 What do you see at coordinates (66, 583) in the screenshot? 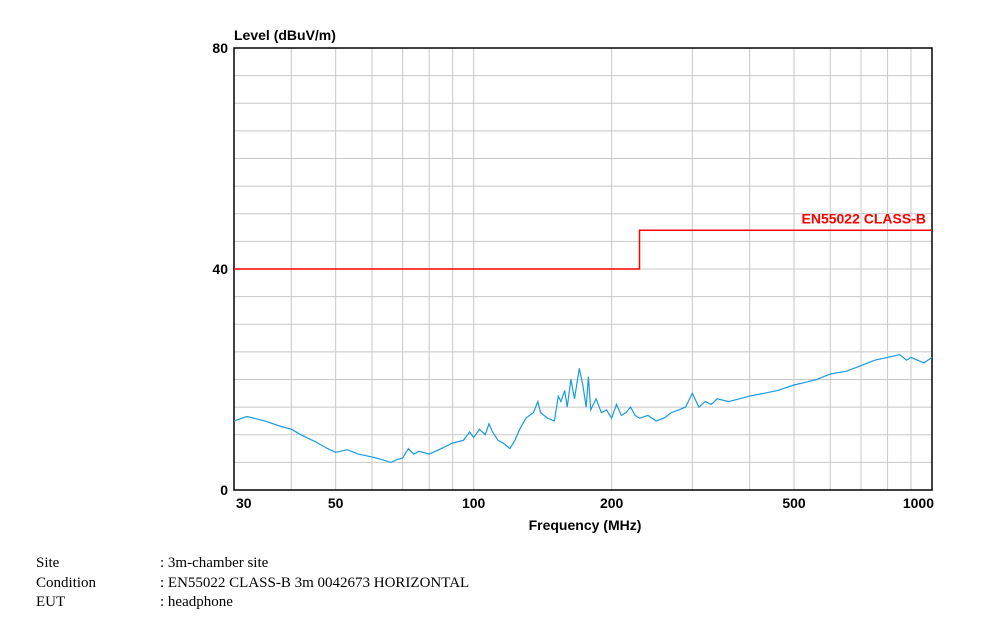
I see `condition-label: Condition` at bounding box center [66, 583].